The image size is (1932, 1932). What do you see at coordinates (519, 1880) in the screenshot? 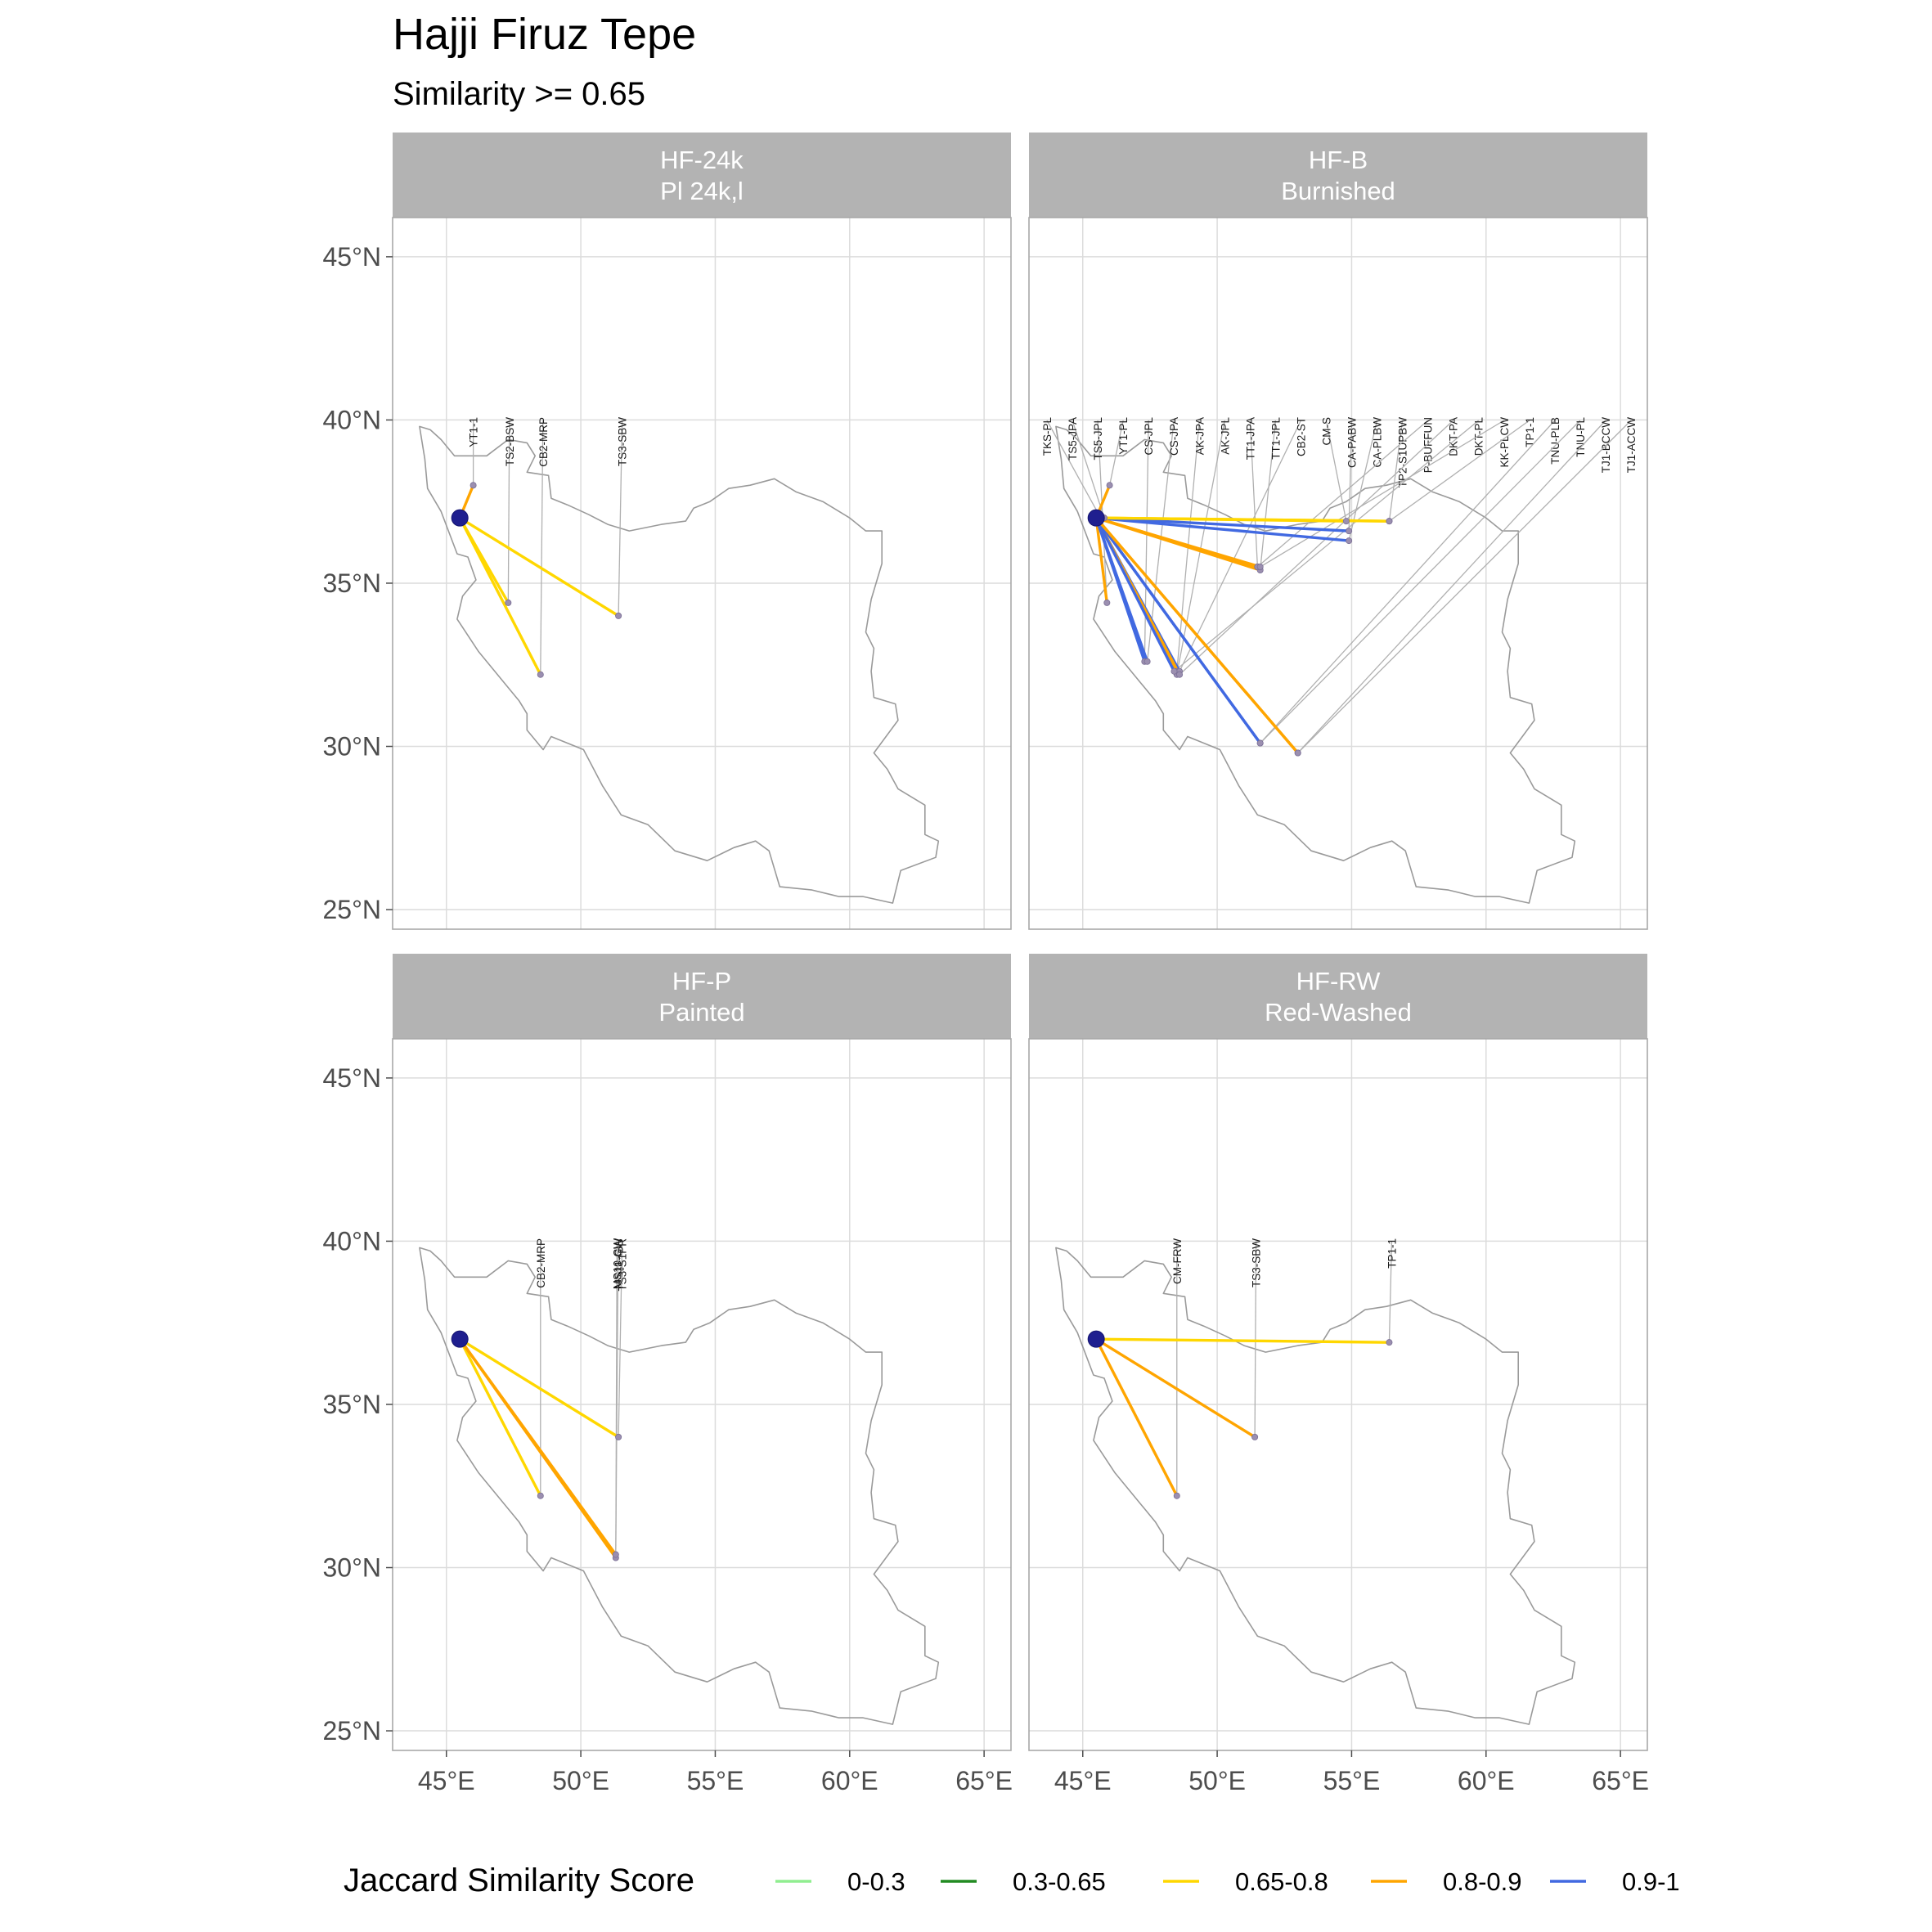
I see `legend-title: Jaccard Similarity Score` at bounding box center [519, 1880].